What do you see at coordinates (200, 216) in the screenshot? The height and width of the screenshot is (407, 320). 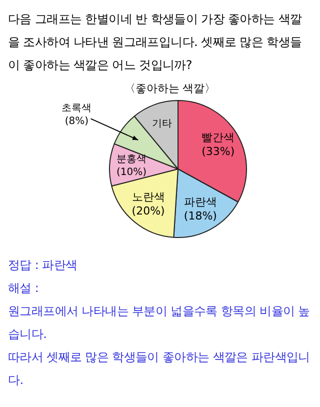 I see `data-label: (18%)` at bounding box center [200, 216].